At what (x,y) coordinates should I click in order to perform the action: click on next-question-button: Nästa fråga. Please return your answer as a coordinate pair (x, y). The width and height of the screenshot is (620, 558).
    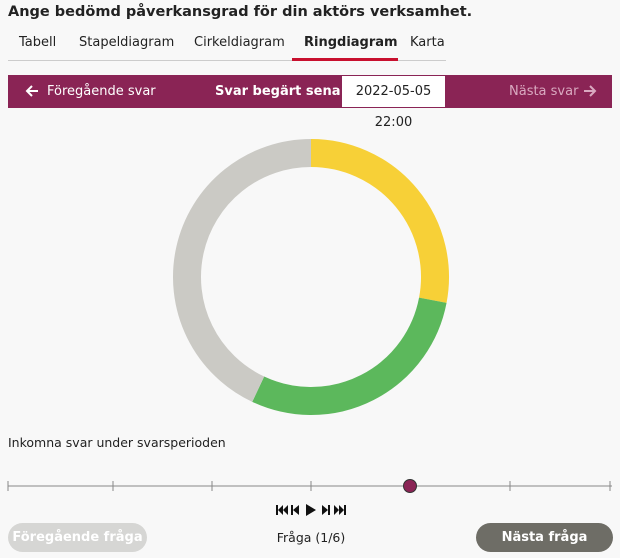
    Looking at the image, I should click on (544, 537).